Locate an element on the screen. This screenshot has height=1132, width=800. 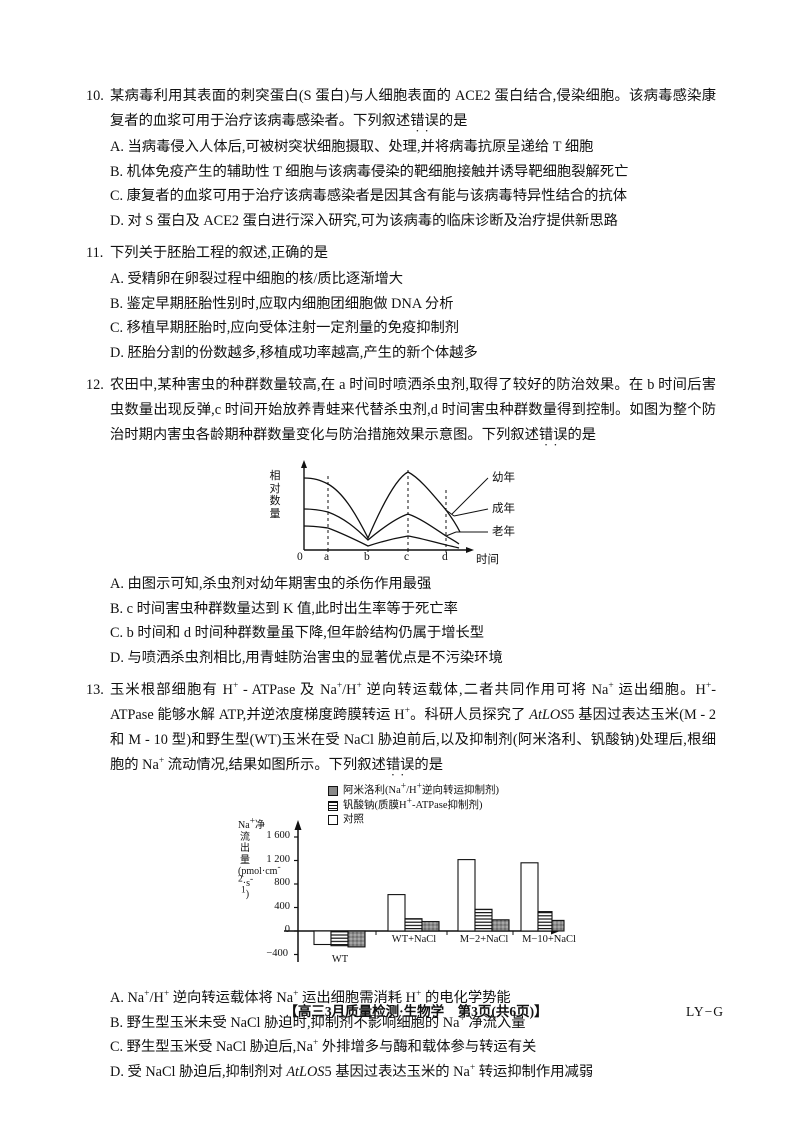
question-12-number: 12. is located at coordinates (95, 385).